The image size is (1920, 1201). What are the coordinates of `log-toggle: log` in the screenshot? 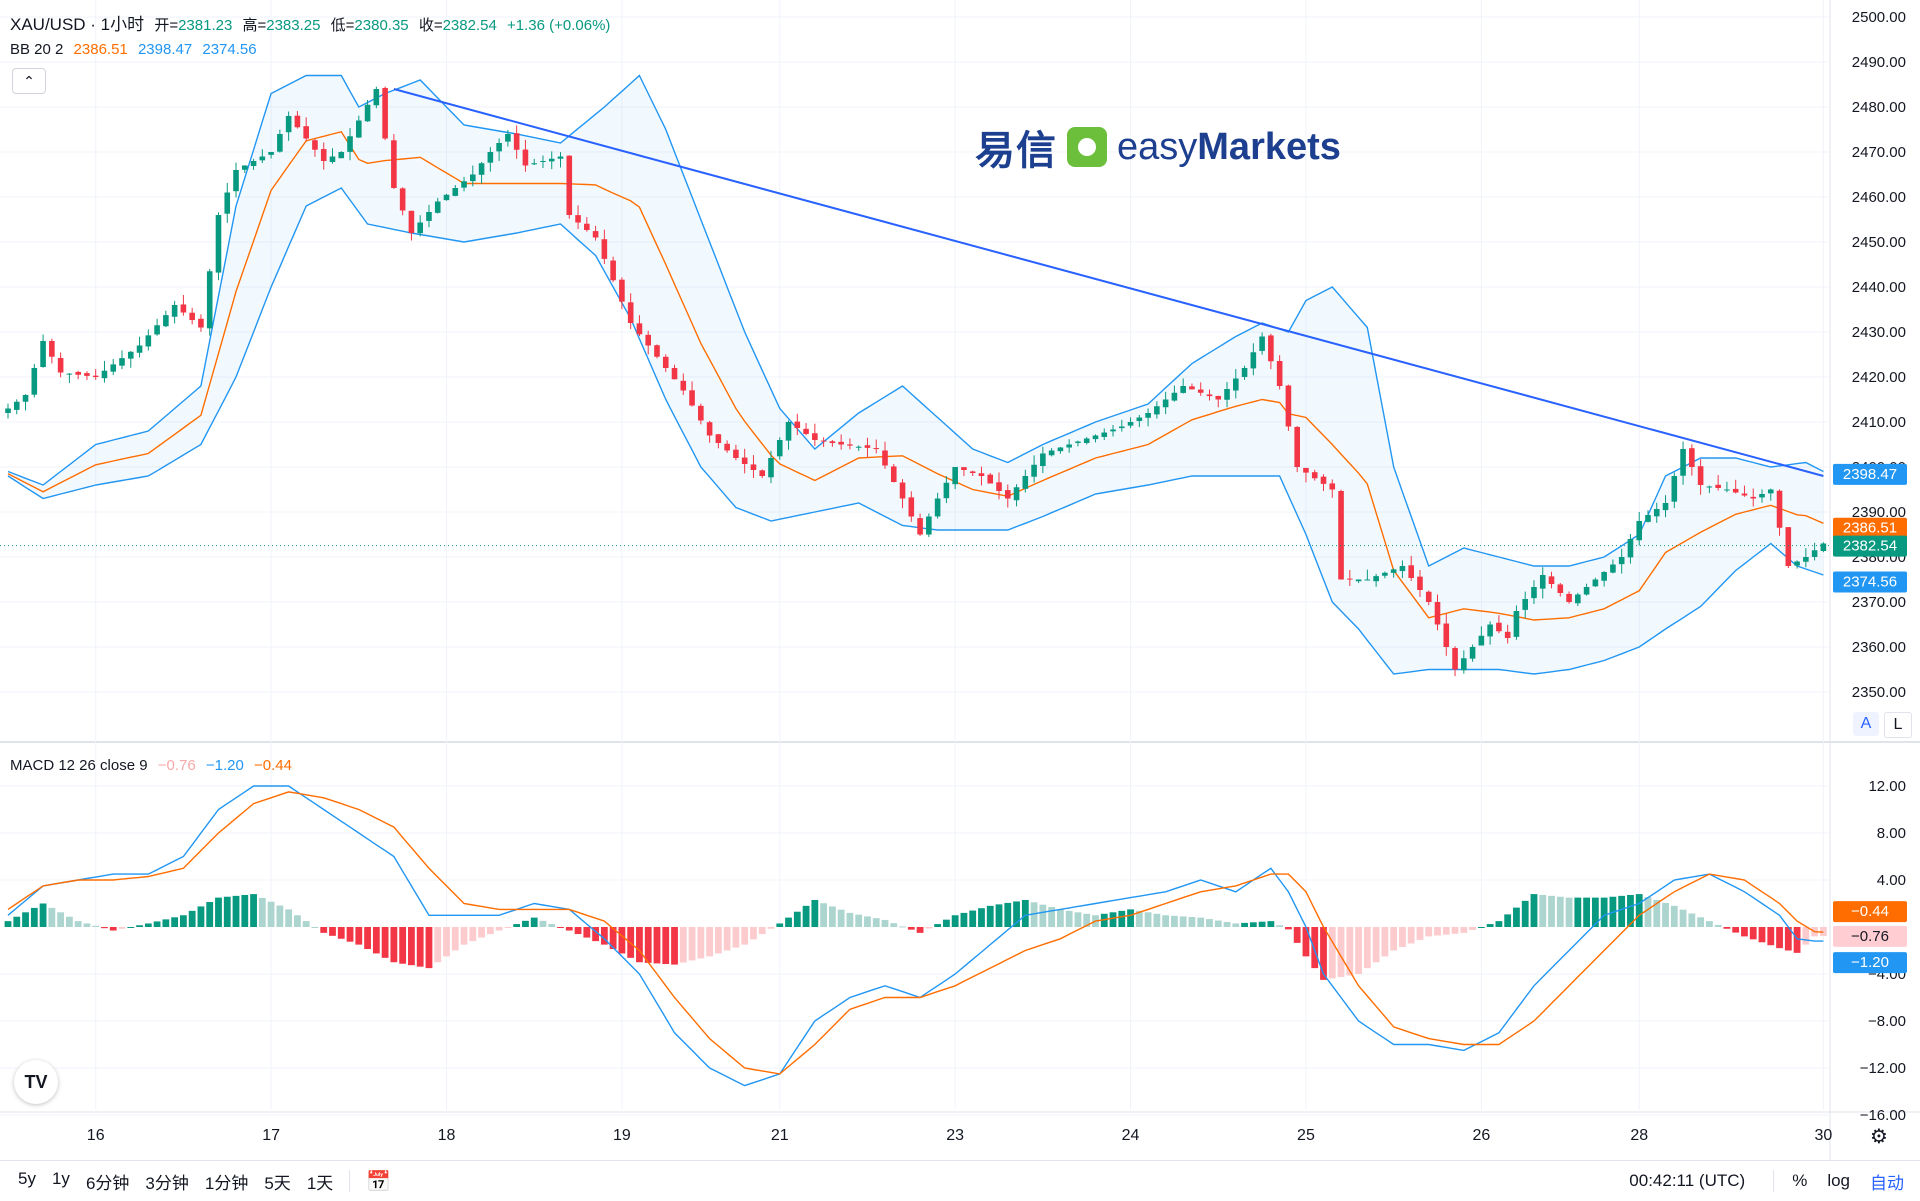 It's located at (1838, 1180).